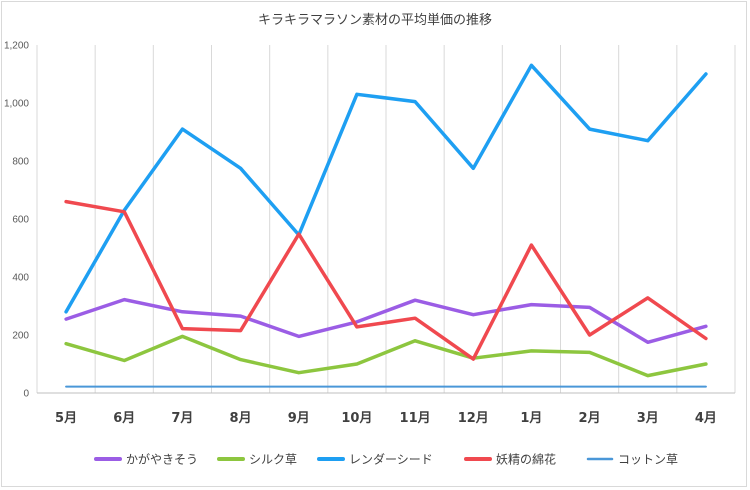  What do you see at coordinates (531, 418) in the screenshot?
I see `x-tick-label: 1月` at bounding box center [531, 418].